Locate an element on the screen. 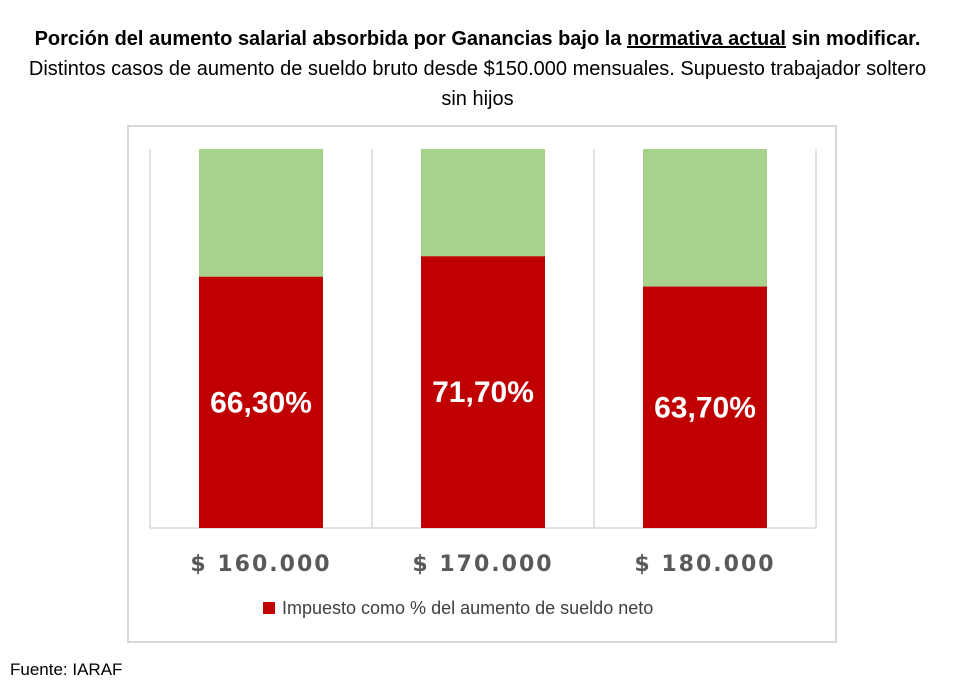  source-note: Fuente: IARAF is located at coordinates (66, 669).